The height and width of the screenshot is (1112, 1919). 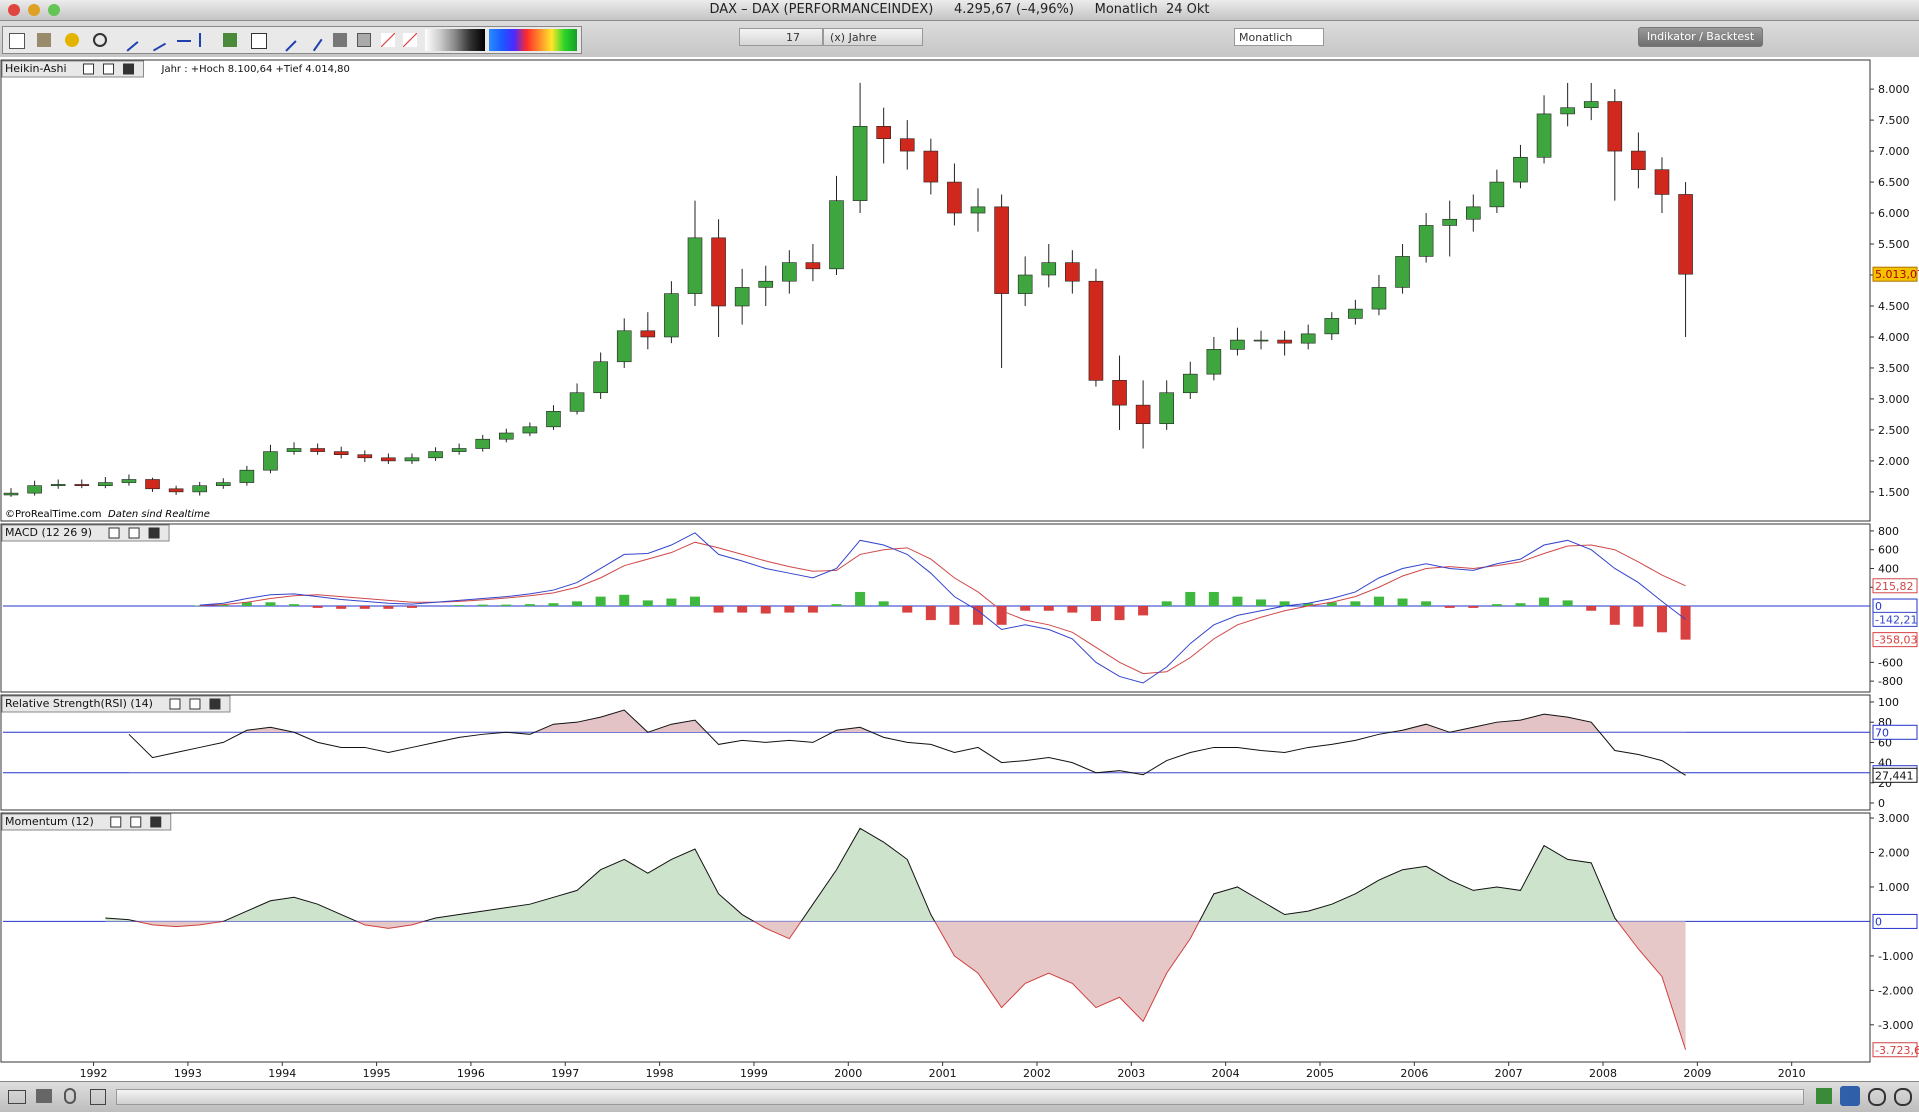 What do you see at coordinates (36, 68) in the screenshot?
I see `panel-title: Heikin-Ashi` at bounding box center [36, 68].